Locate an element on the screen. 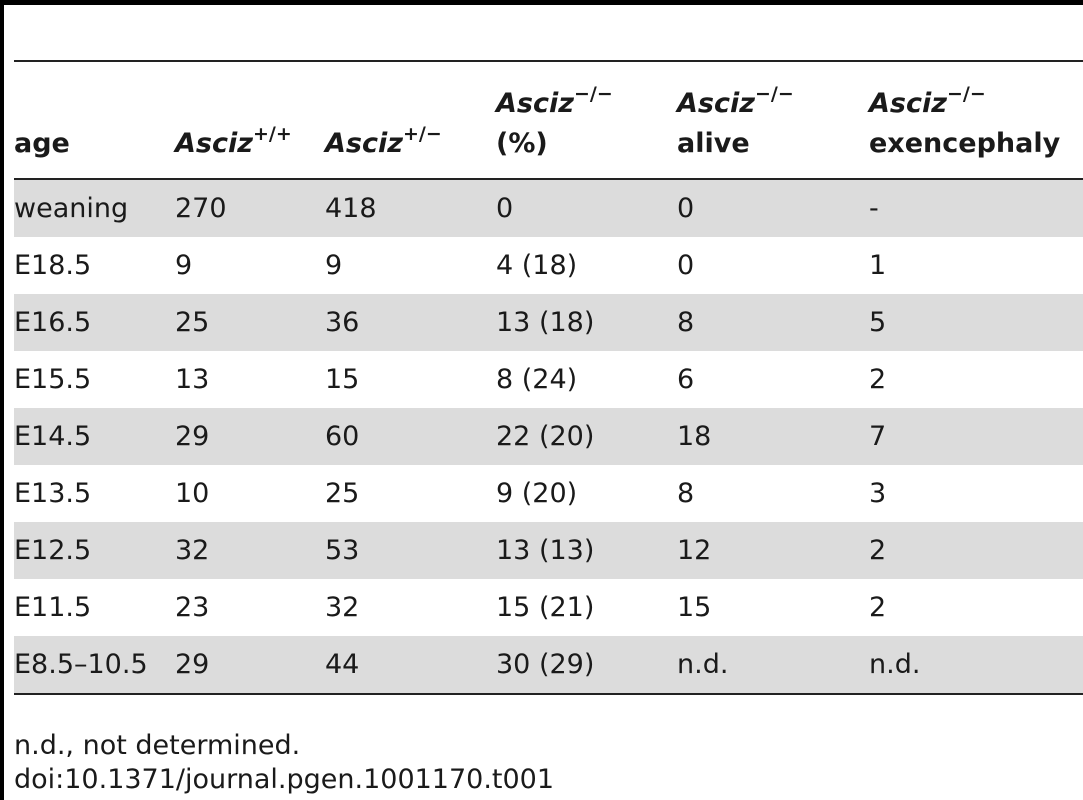 Image resolution: width=1083 pixels, height=800 pixels. header-exencephaly-gene: Asciz is located at coordinates (908, 103).